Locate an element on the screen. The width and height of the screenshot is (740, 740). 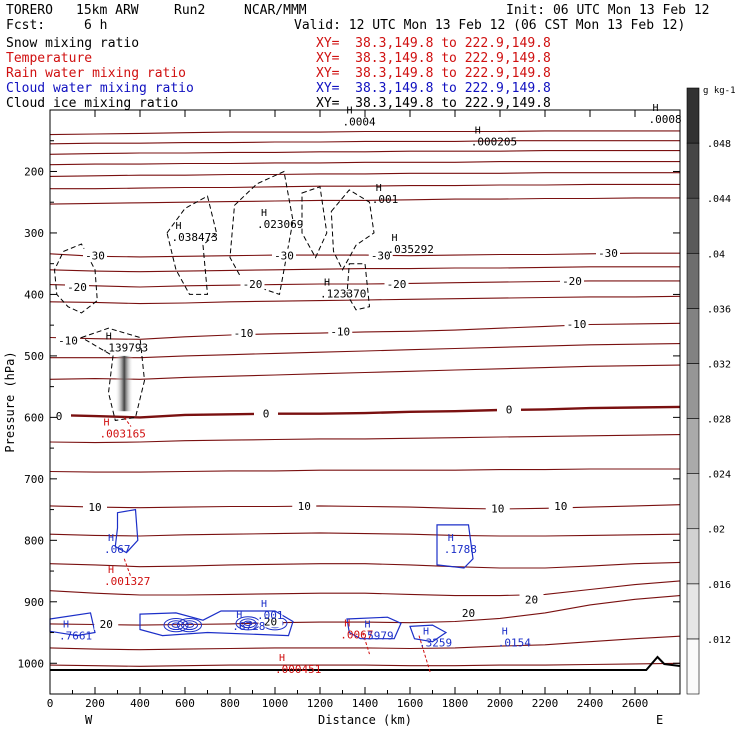
max-value-16: .001 is located at coordinates (270, 615).